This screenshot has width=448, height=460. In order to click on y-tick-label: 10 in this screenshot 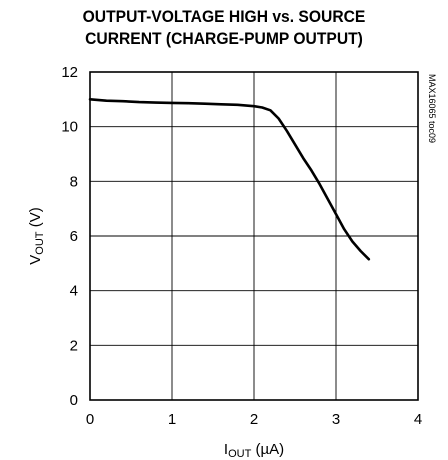, I will do `click(69, 127)`.